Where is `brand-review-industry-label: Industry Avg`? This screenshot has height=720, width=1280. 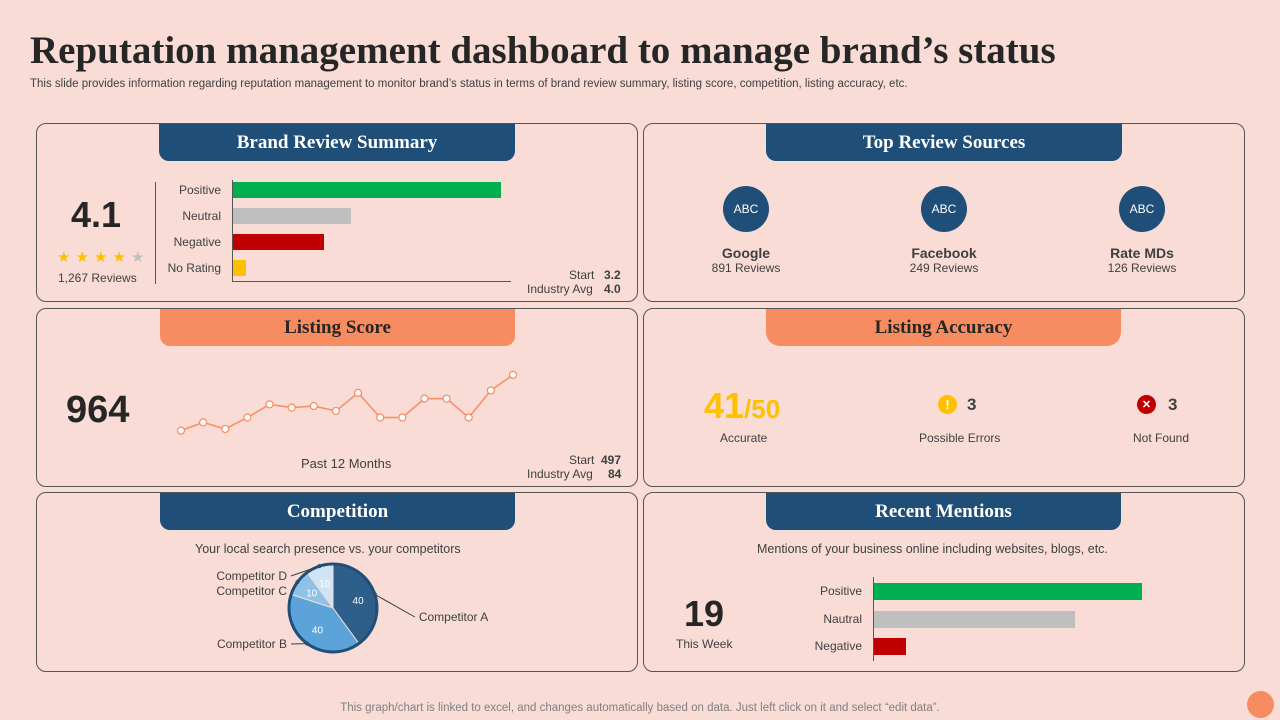
brand-review-industry-label: Industry Avg is located at coordinates (560, 289).